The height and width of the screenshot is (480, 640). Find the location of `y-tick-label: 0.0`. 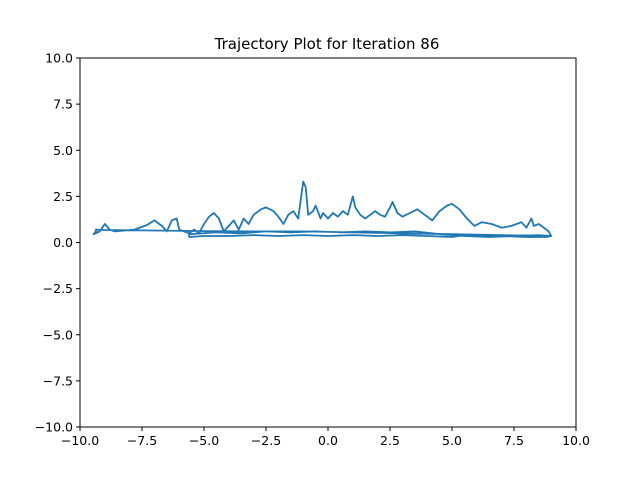

y-tick-label: 0.0 is located at coordinates (63, 242).